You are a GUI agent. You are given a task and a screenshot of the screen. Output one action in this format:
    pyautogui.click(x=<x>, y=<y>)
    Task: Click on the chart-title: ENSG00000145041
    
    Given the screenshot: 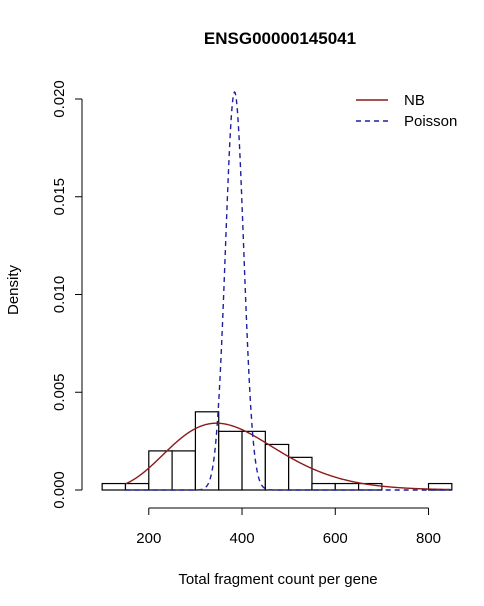 What is the action you would take?
    pyautogui.click(x=280, y=38)
    